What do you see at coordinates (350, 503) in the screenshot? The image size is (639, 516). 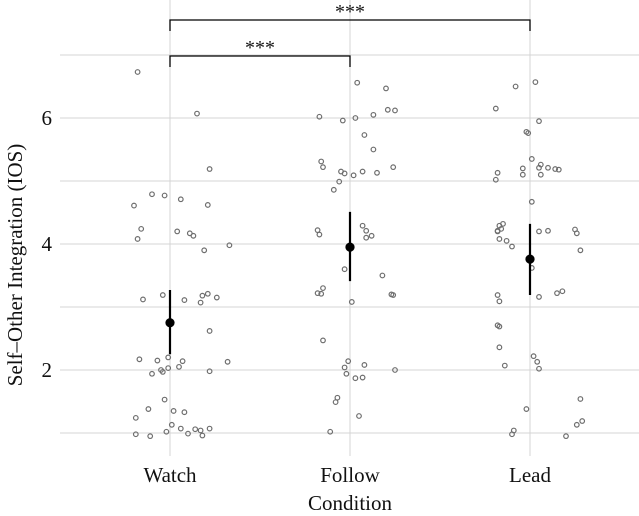 I see `x-axis-title: Condition` at bounding box center [350, 503].